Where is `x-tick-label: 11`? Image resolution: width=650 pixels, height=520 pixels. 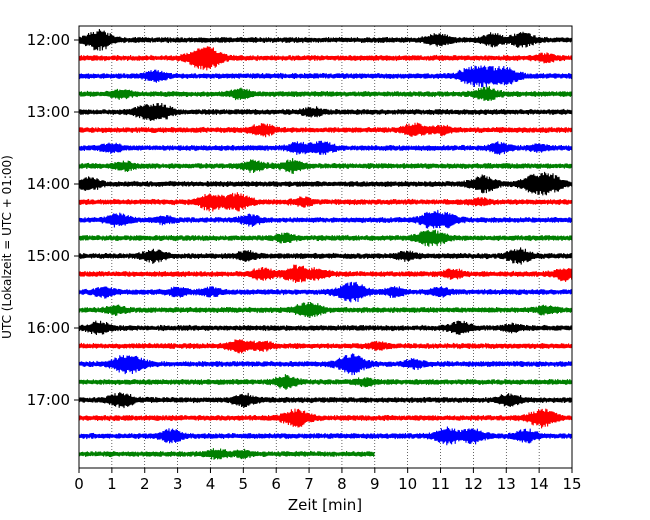
x-tick-label: 11 is located at coordinates (440, 484).